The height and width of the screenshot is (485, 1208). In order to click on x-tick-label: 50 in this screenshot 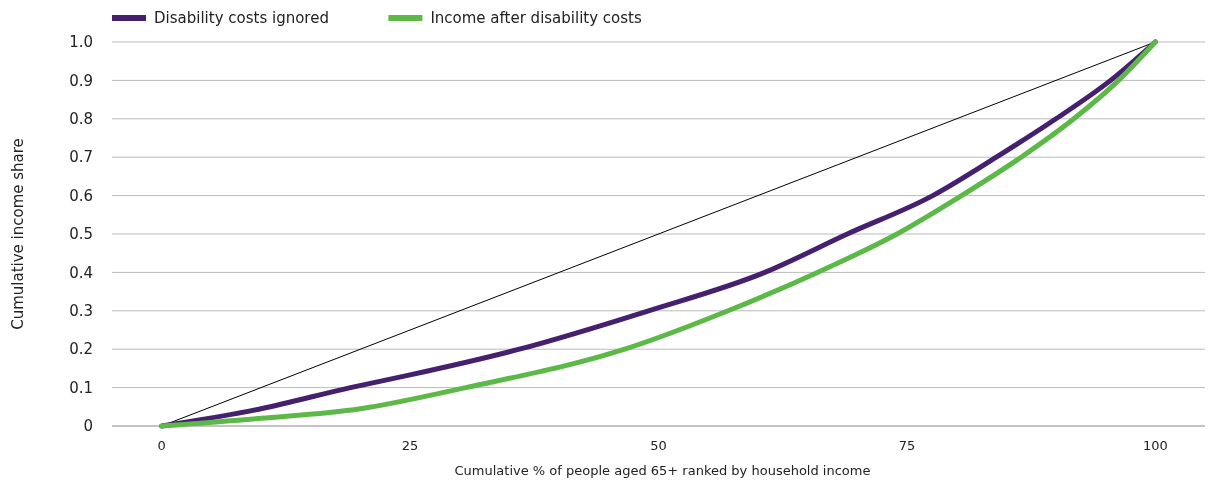, I will do `click(658, 445)`.